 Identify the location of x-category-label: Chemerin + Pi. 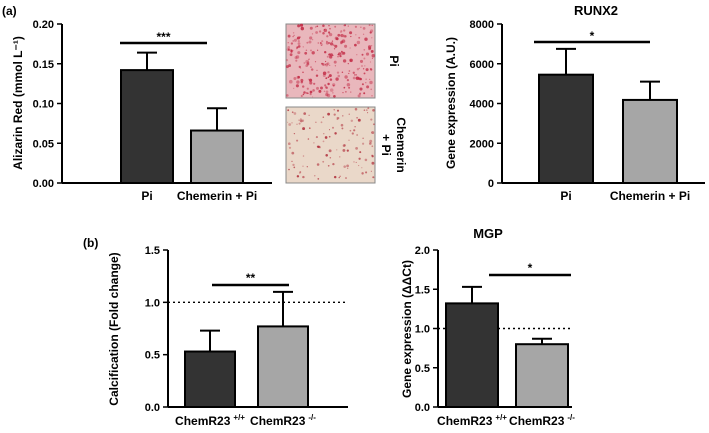
(217, 196).